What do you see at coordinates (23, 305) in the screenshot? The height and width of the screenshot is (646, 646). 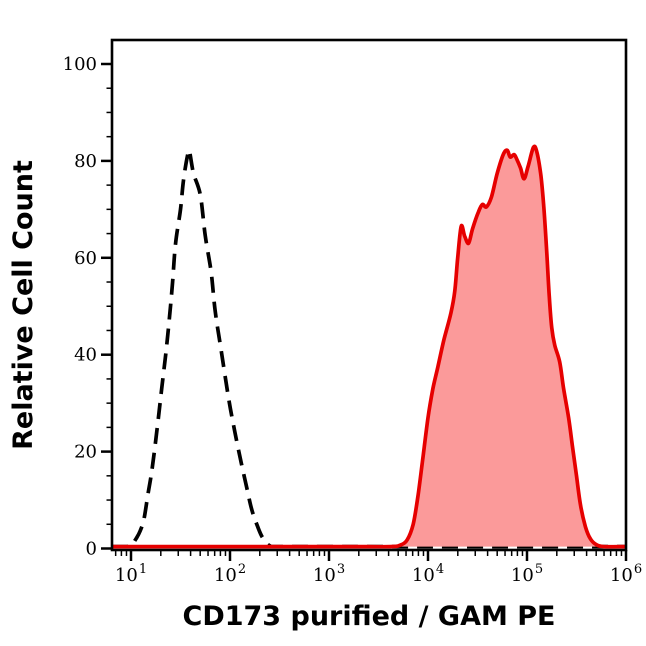 I see `y-axis-title: Relative Cell Count` at bounding box center [23, 305].